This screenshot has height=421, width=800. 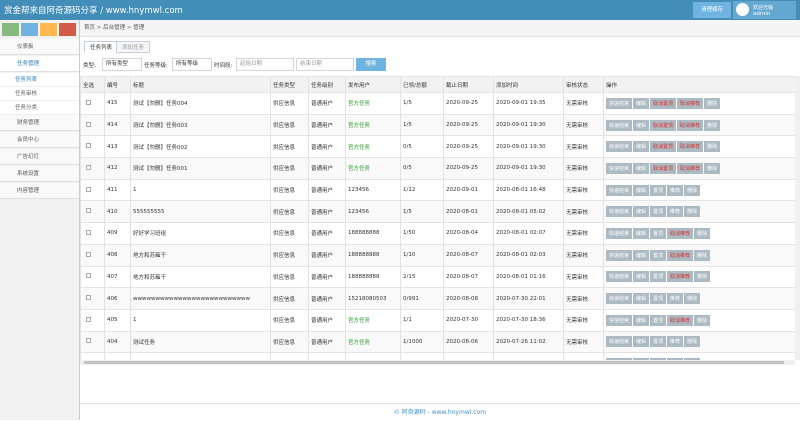 I want to click on end-date: 结束日期, so click(x=325, y=64).